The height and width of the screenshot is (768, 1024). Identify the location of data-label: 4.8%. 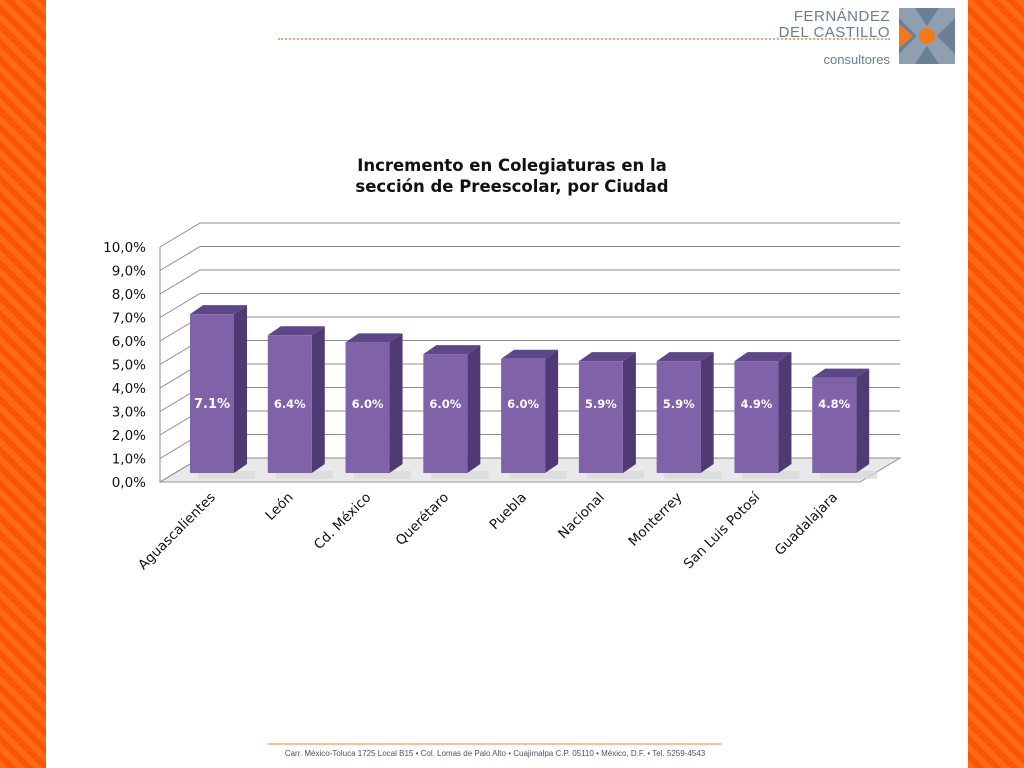
(834, 404).